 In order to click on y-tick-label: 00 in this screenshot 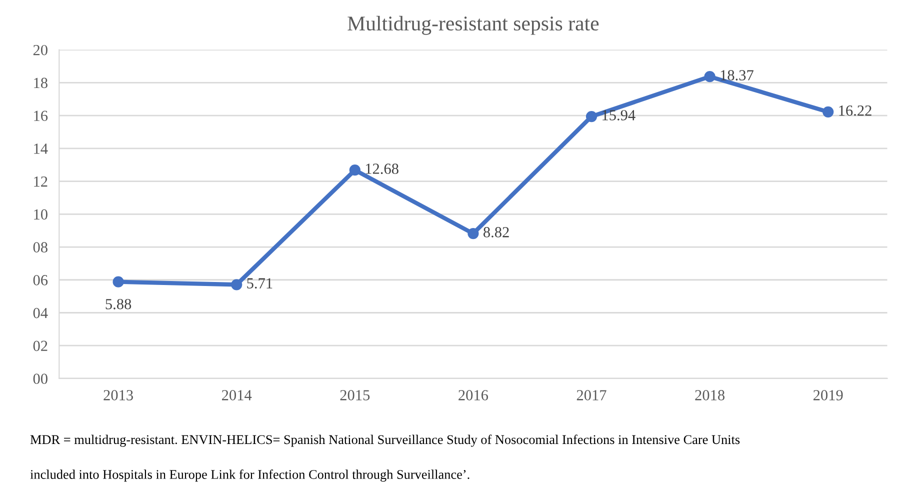, I will do `click(40, 379)`.